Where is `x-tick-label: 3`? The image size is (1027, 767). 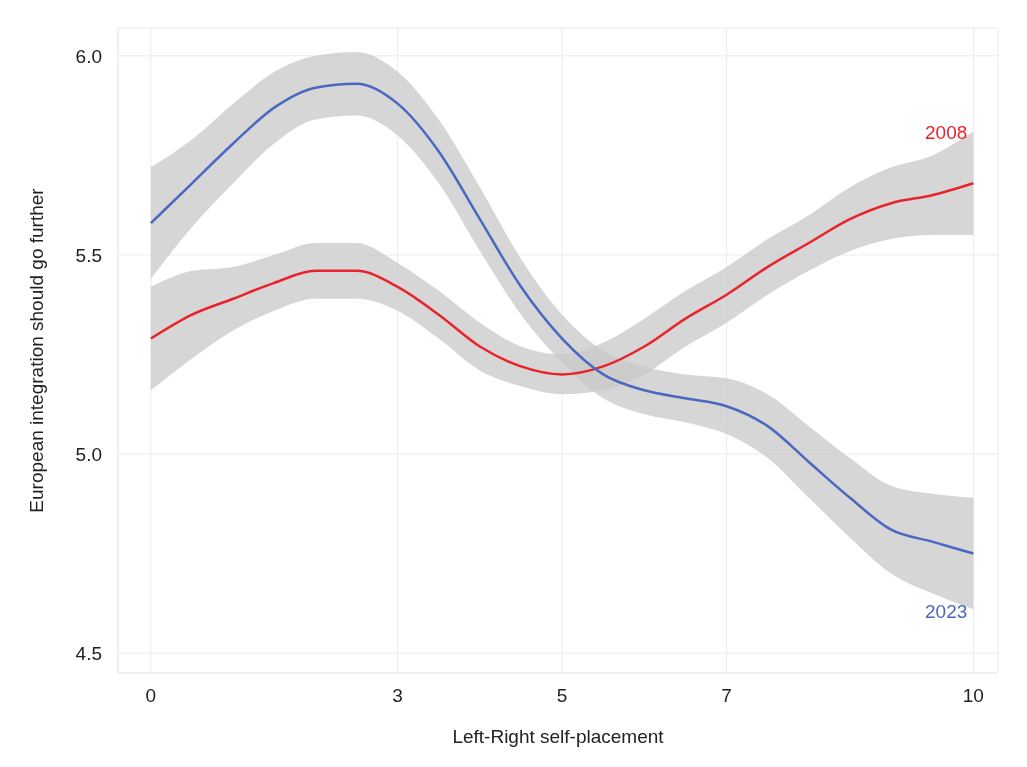 x-tick-label: 3 is located at coordinates (397, 696).